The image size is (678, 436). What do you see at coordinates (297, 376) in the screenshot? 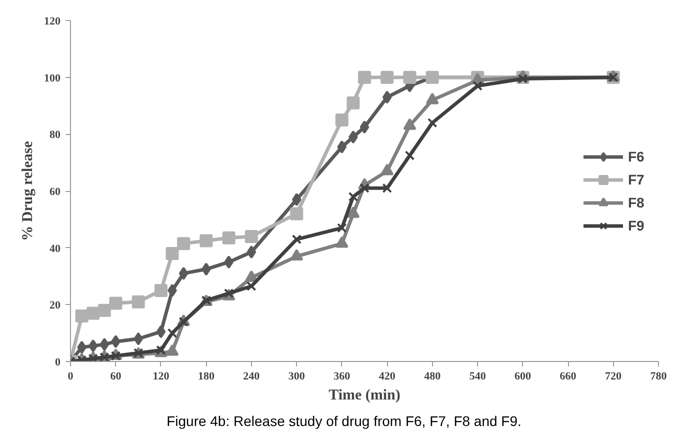
I see `x-tick-label: 300` at bounding box center [297, 376].